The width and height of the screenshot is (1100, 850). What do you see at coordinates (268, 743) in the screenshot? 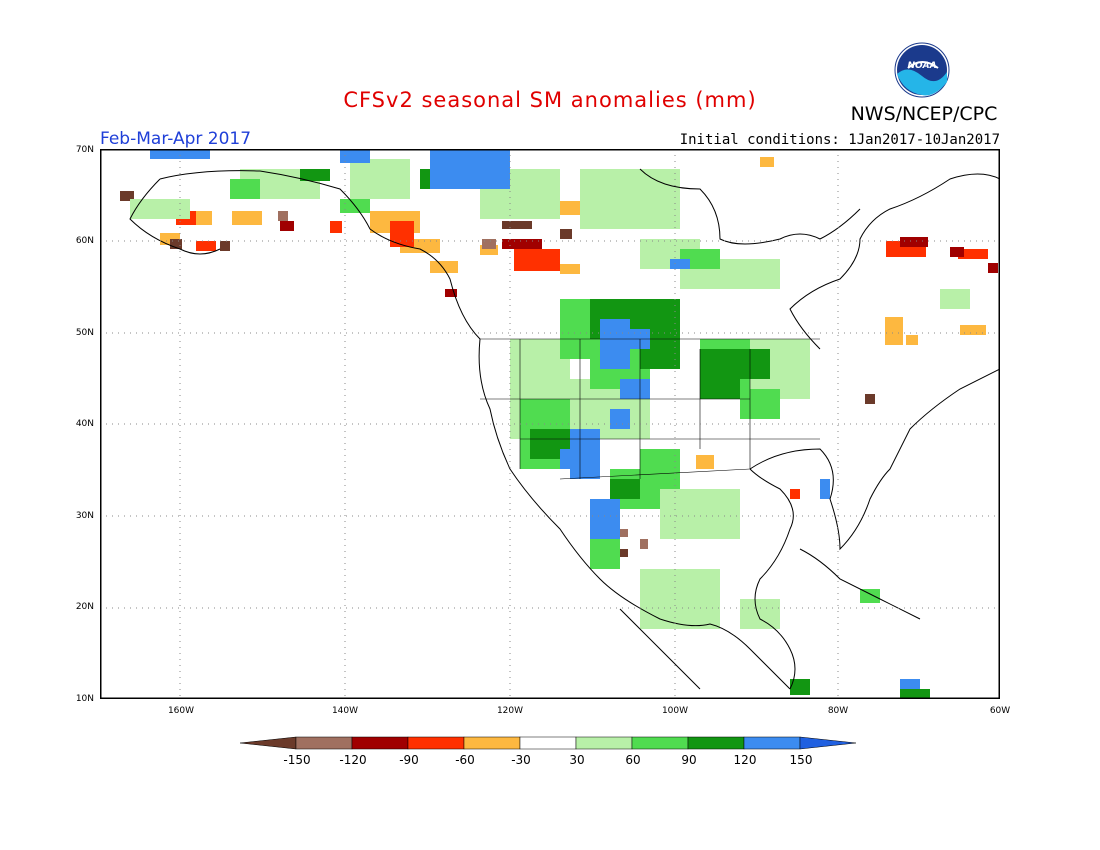
I see `colorbar-left-arrow` at bounding box center [268, 743].